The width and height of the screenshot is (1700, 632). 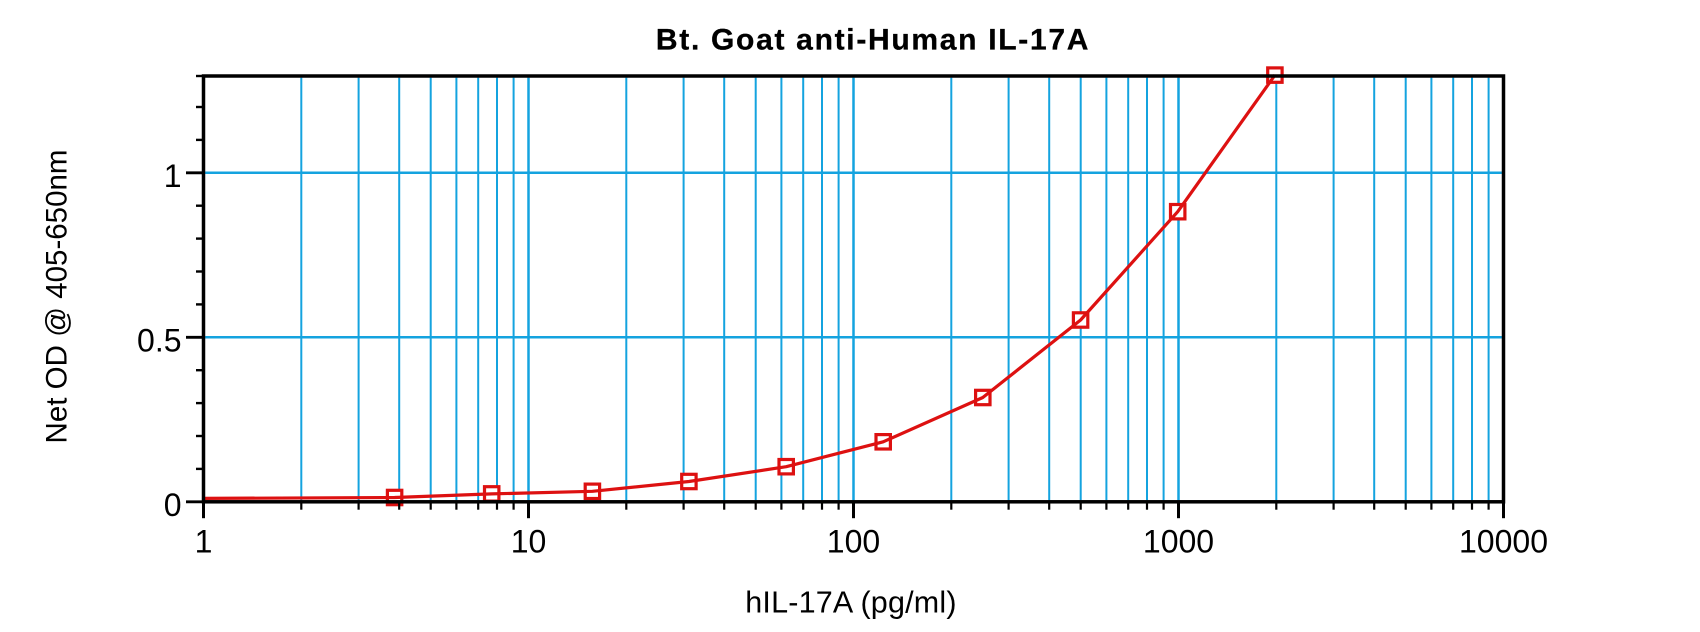 I want to click on svg-text: 1000, so click(x=1178, y=542).